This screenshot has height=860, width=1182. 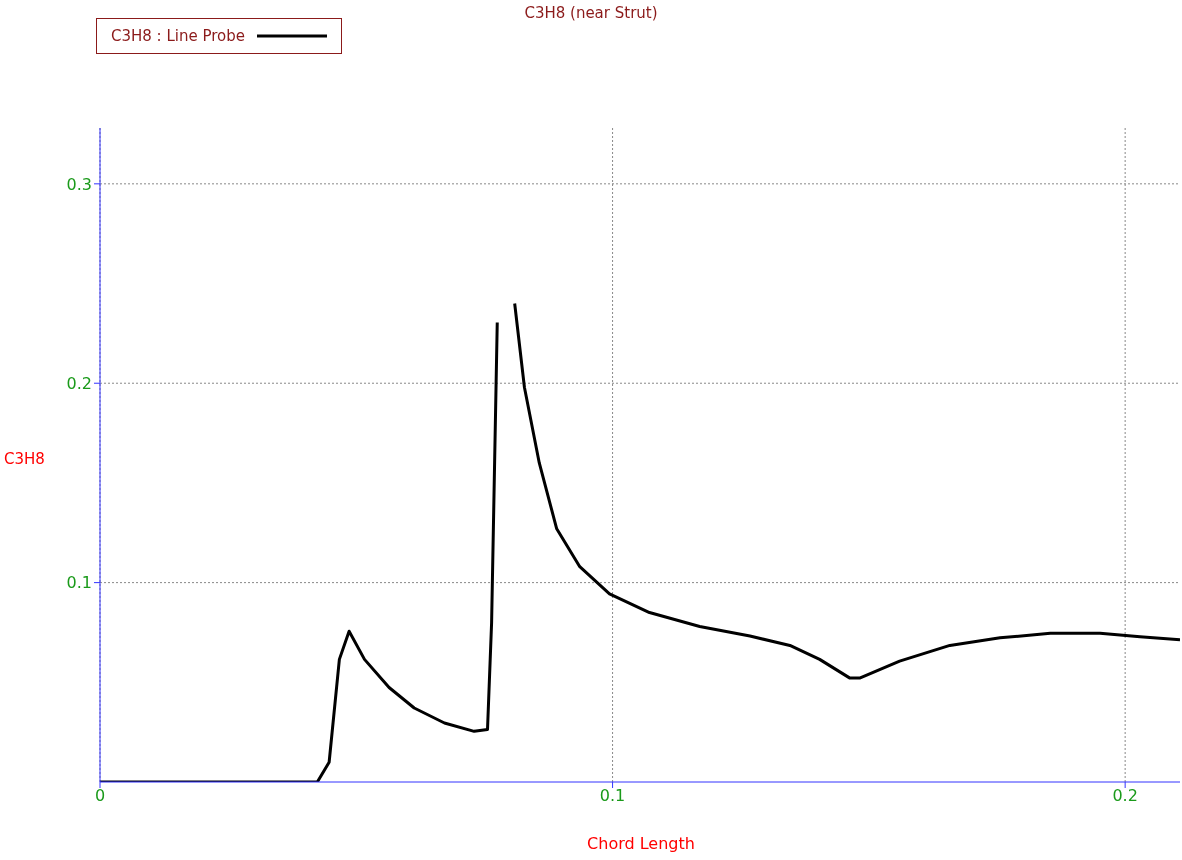 I want to click on y-axis-title: C3H8, so click(x=24, y=459).